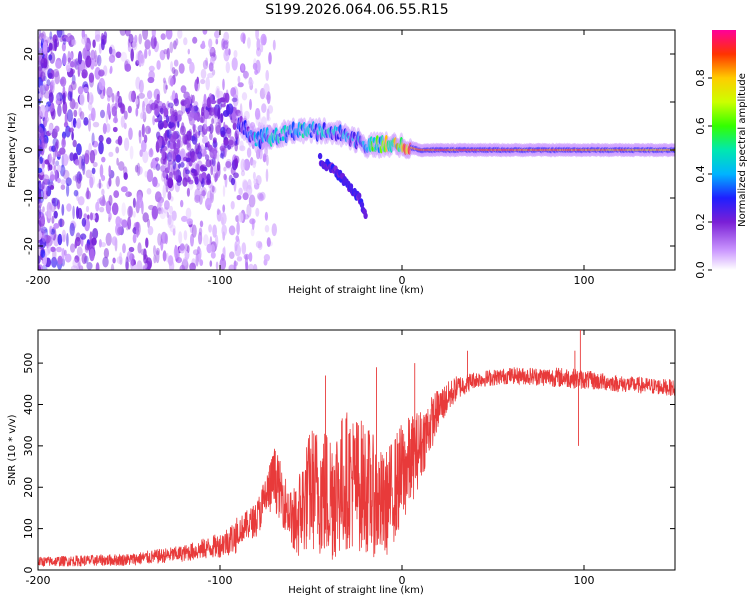  I want to click on branch-mark, so click(320, 156).